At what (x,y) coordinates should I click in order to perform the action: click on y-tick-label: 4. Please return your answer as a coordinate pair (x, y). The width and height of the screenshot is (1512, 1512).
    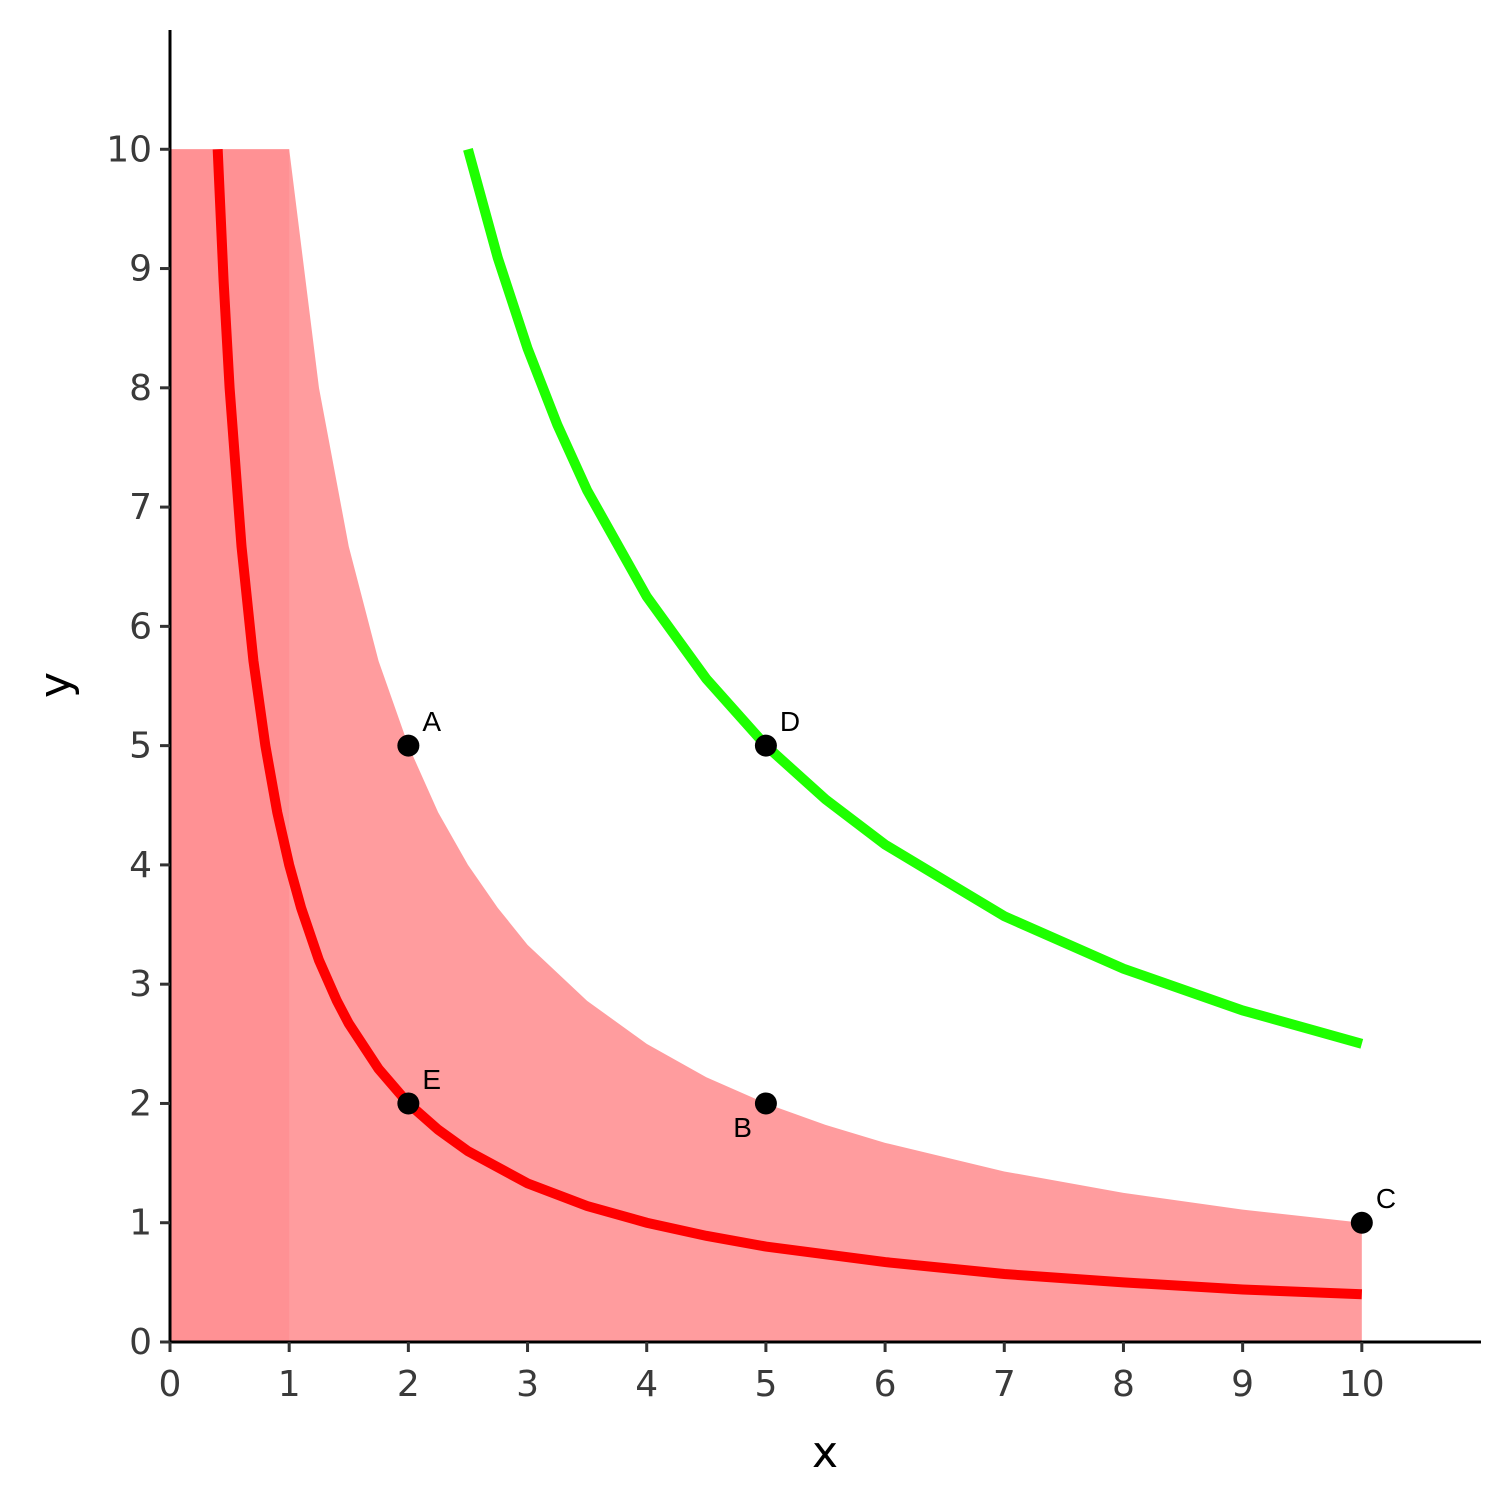
    Looking at the image, I should click on (140, 865).